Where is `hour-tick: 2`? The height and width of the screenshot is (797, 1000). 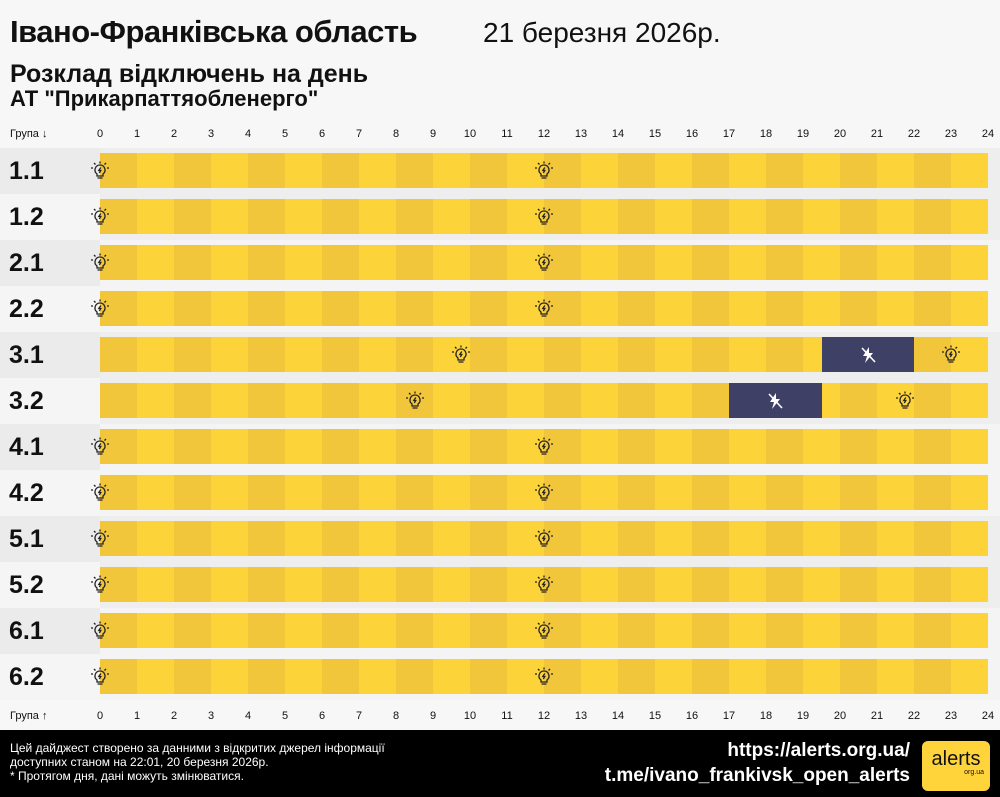
hour-tick: 2 is located at coordinates (174, 134).